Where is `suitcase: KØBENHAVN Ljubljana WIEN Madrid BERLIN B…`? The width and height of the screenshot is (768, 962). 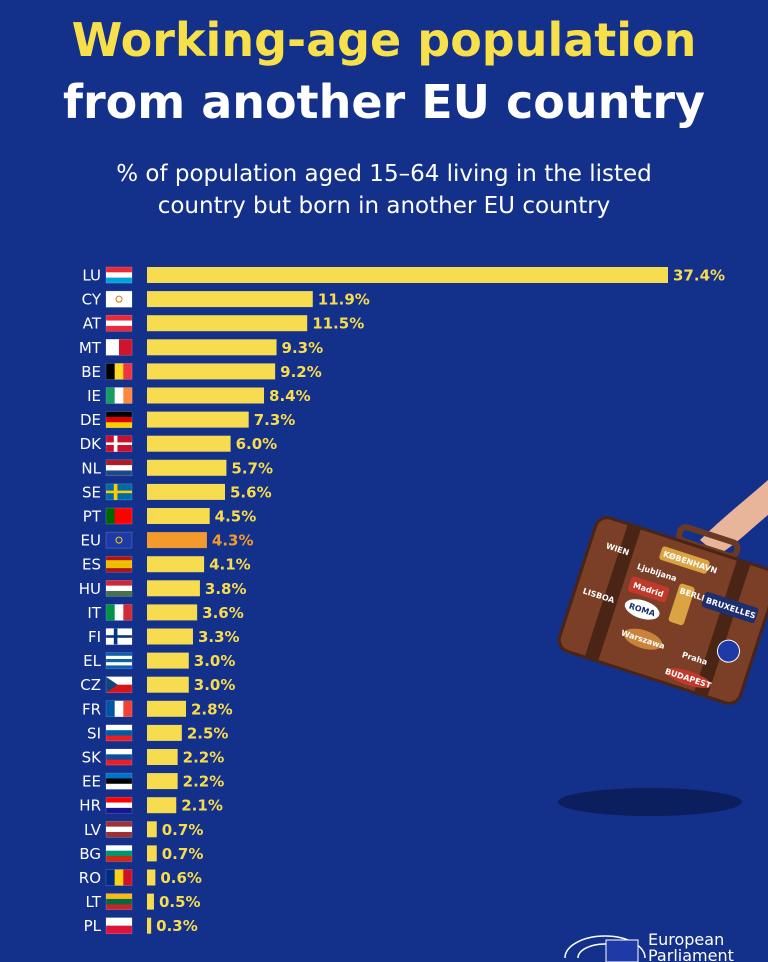 suitcase: KØBENHAVN Ljubljana WIEN Madrid BERLIN B… is located at coordinates (662, 610).